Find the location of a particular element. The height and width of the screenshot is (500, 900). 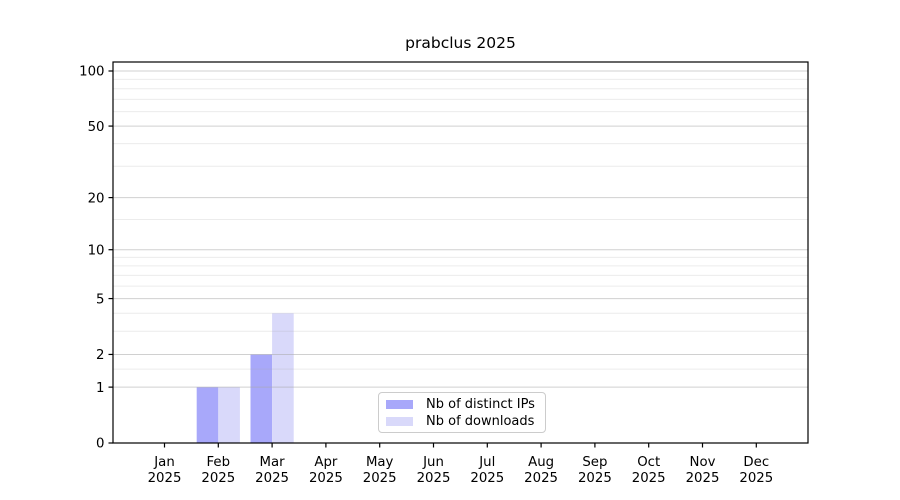

y-tick-label-2: 2 is located at coordinates (100, 355).